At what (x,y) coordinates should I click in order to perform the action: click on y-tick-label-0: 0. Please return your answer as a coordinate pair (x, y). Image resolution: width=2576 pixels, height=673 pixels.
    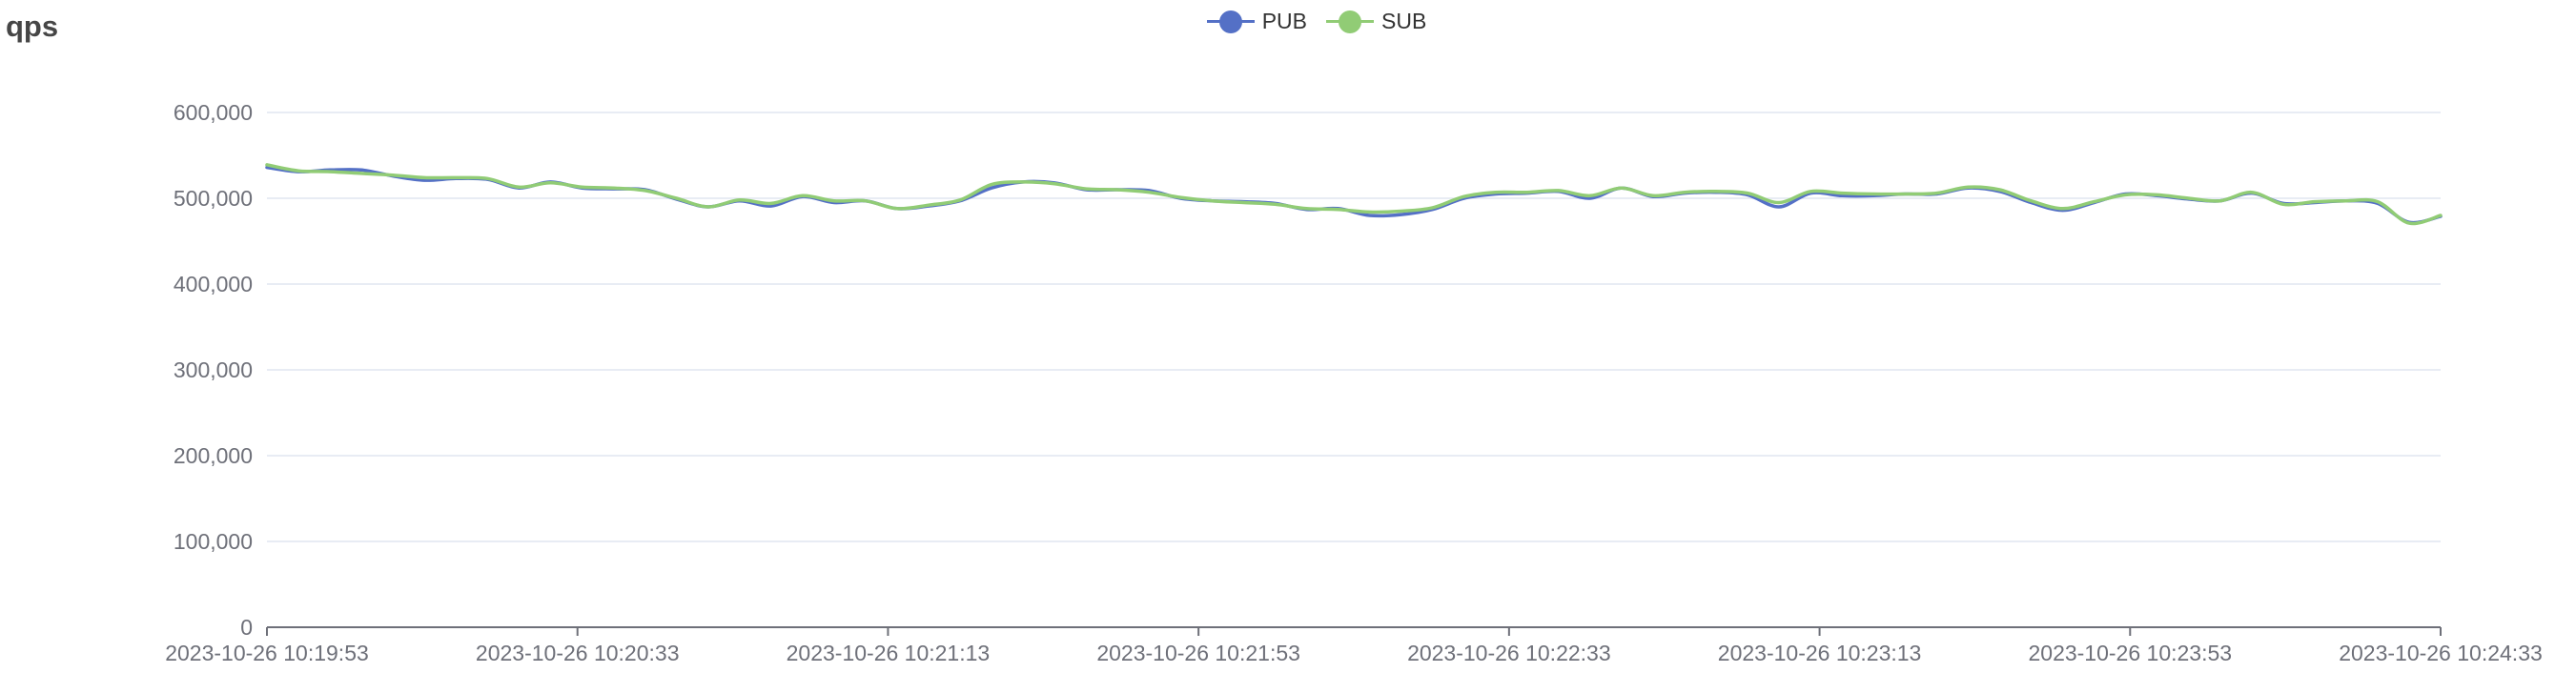
    Looking at the image, I should click on (246, 628).